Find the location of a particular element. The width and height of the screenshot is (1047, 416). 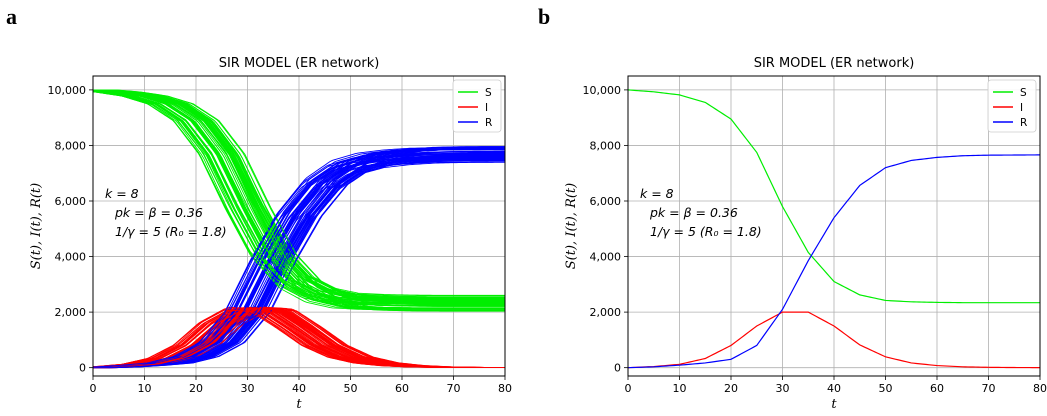

panel-letter-a: a is located at coordinates (11, 16).